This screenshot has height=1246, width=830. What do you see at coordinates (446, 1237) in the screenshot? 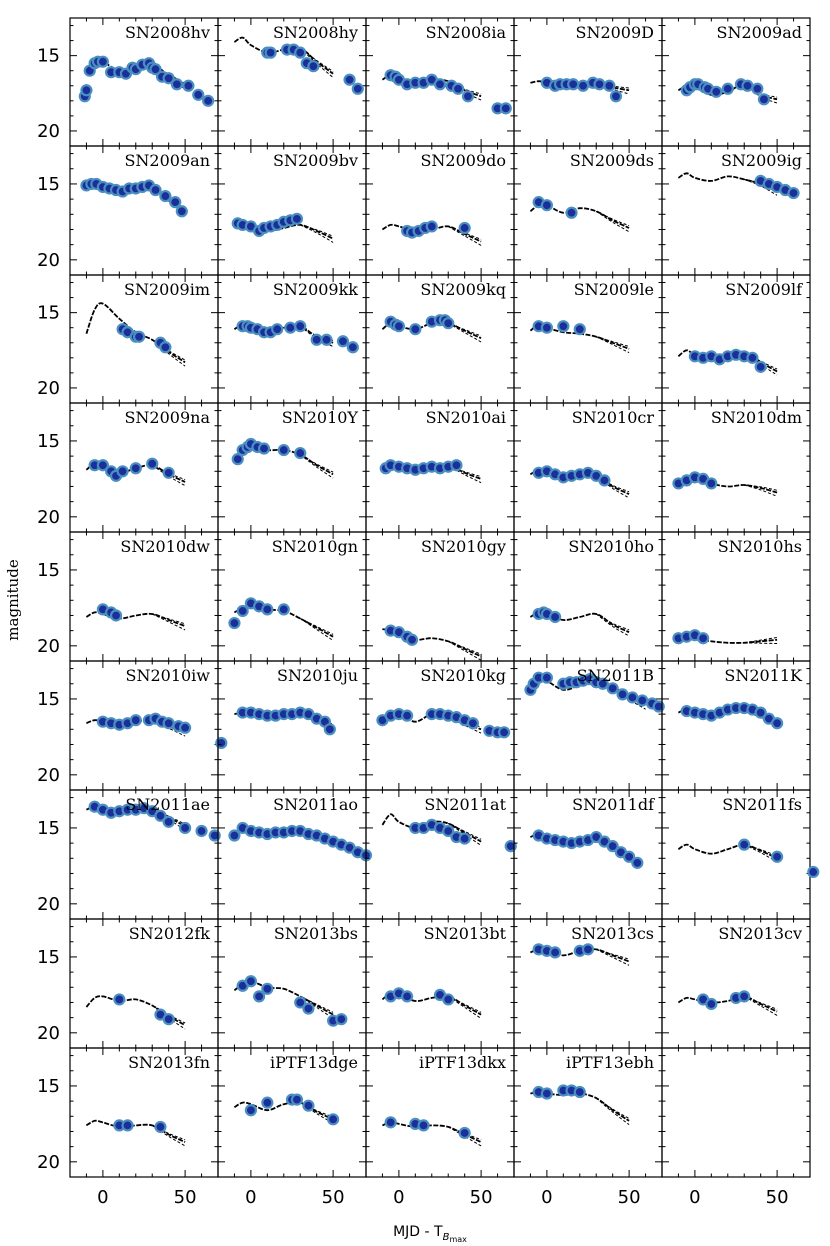
I see `x-axis-label-sub: B` at bounding box center [446, 1237].